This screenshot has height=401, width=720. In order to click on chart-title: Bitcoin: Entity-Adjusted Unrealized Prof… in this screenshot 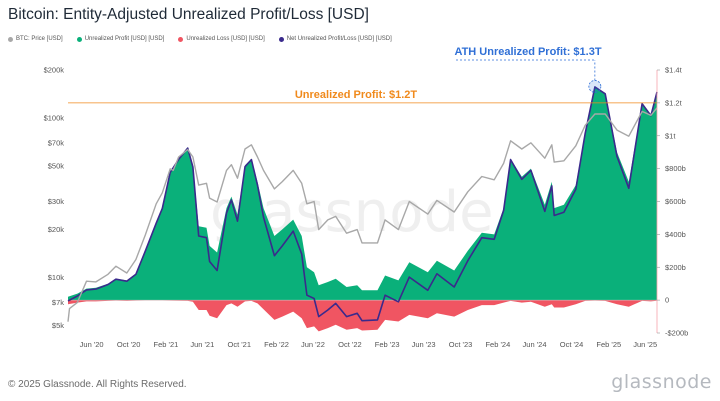, I will do `click(188, 14)`.